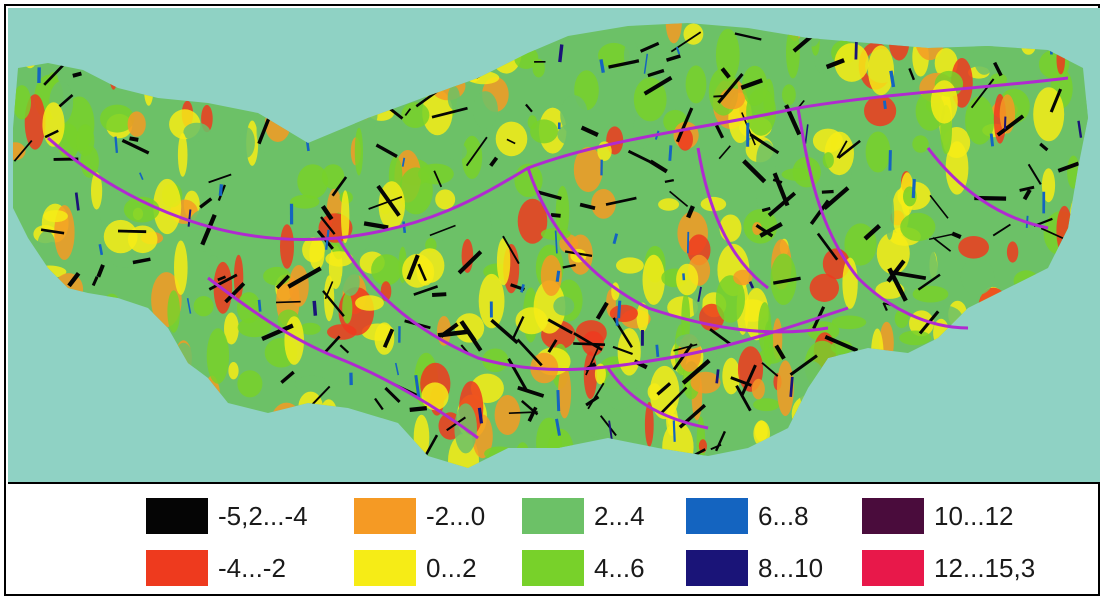 The image size is (1104, 600). What do you see at coordinates (583, 568) in the screenshot?
I see `legend-item: 4...6` at bounding box center [583, 568].